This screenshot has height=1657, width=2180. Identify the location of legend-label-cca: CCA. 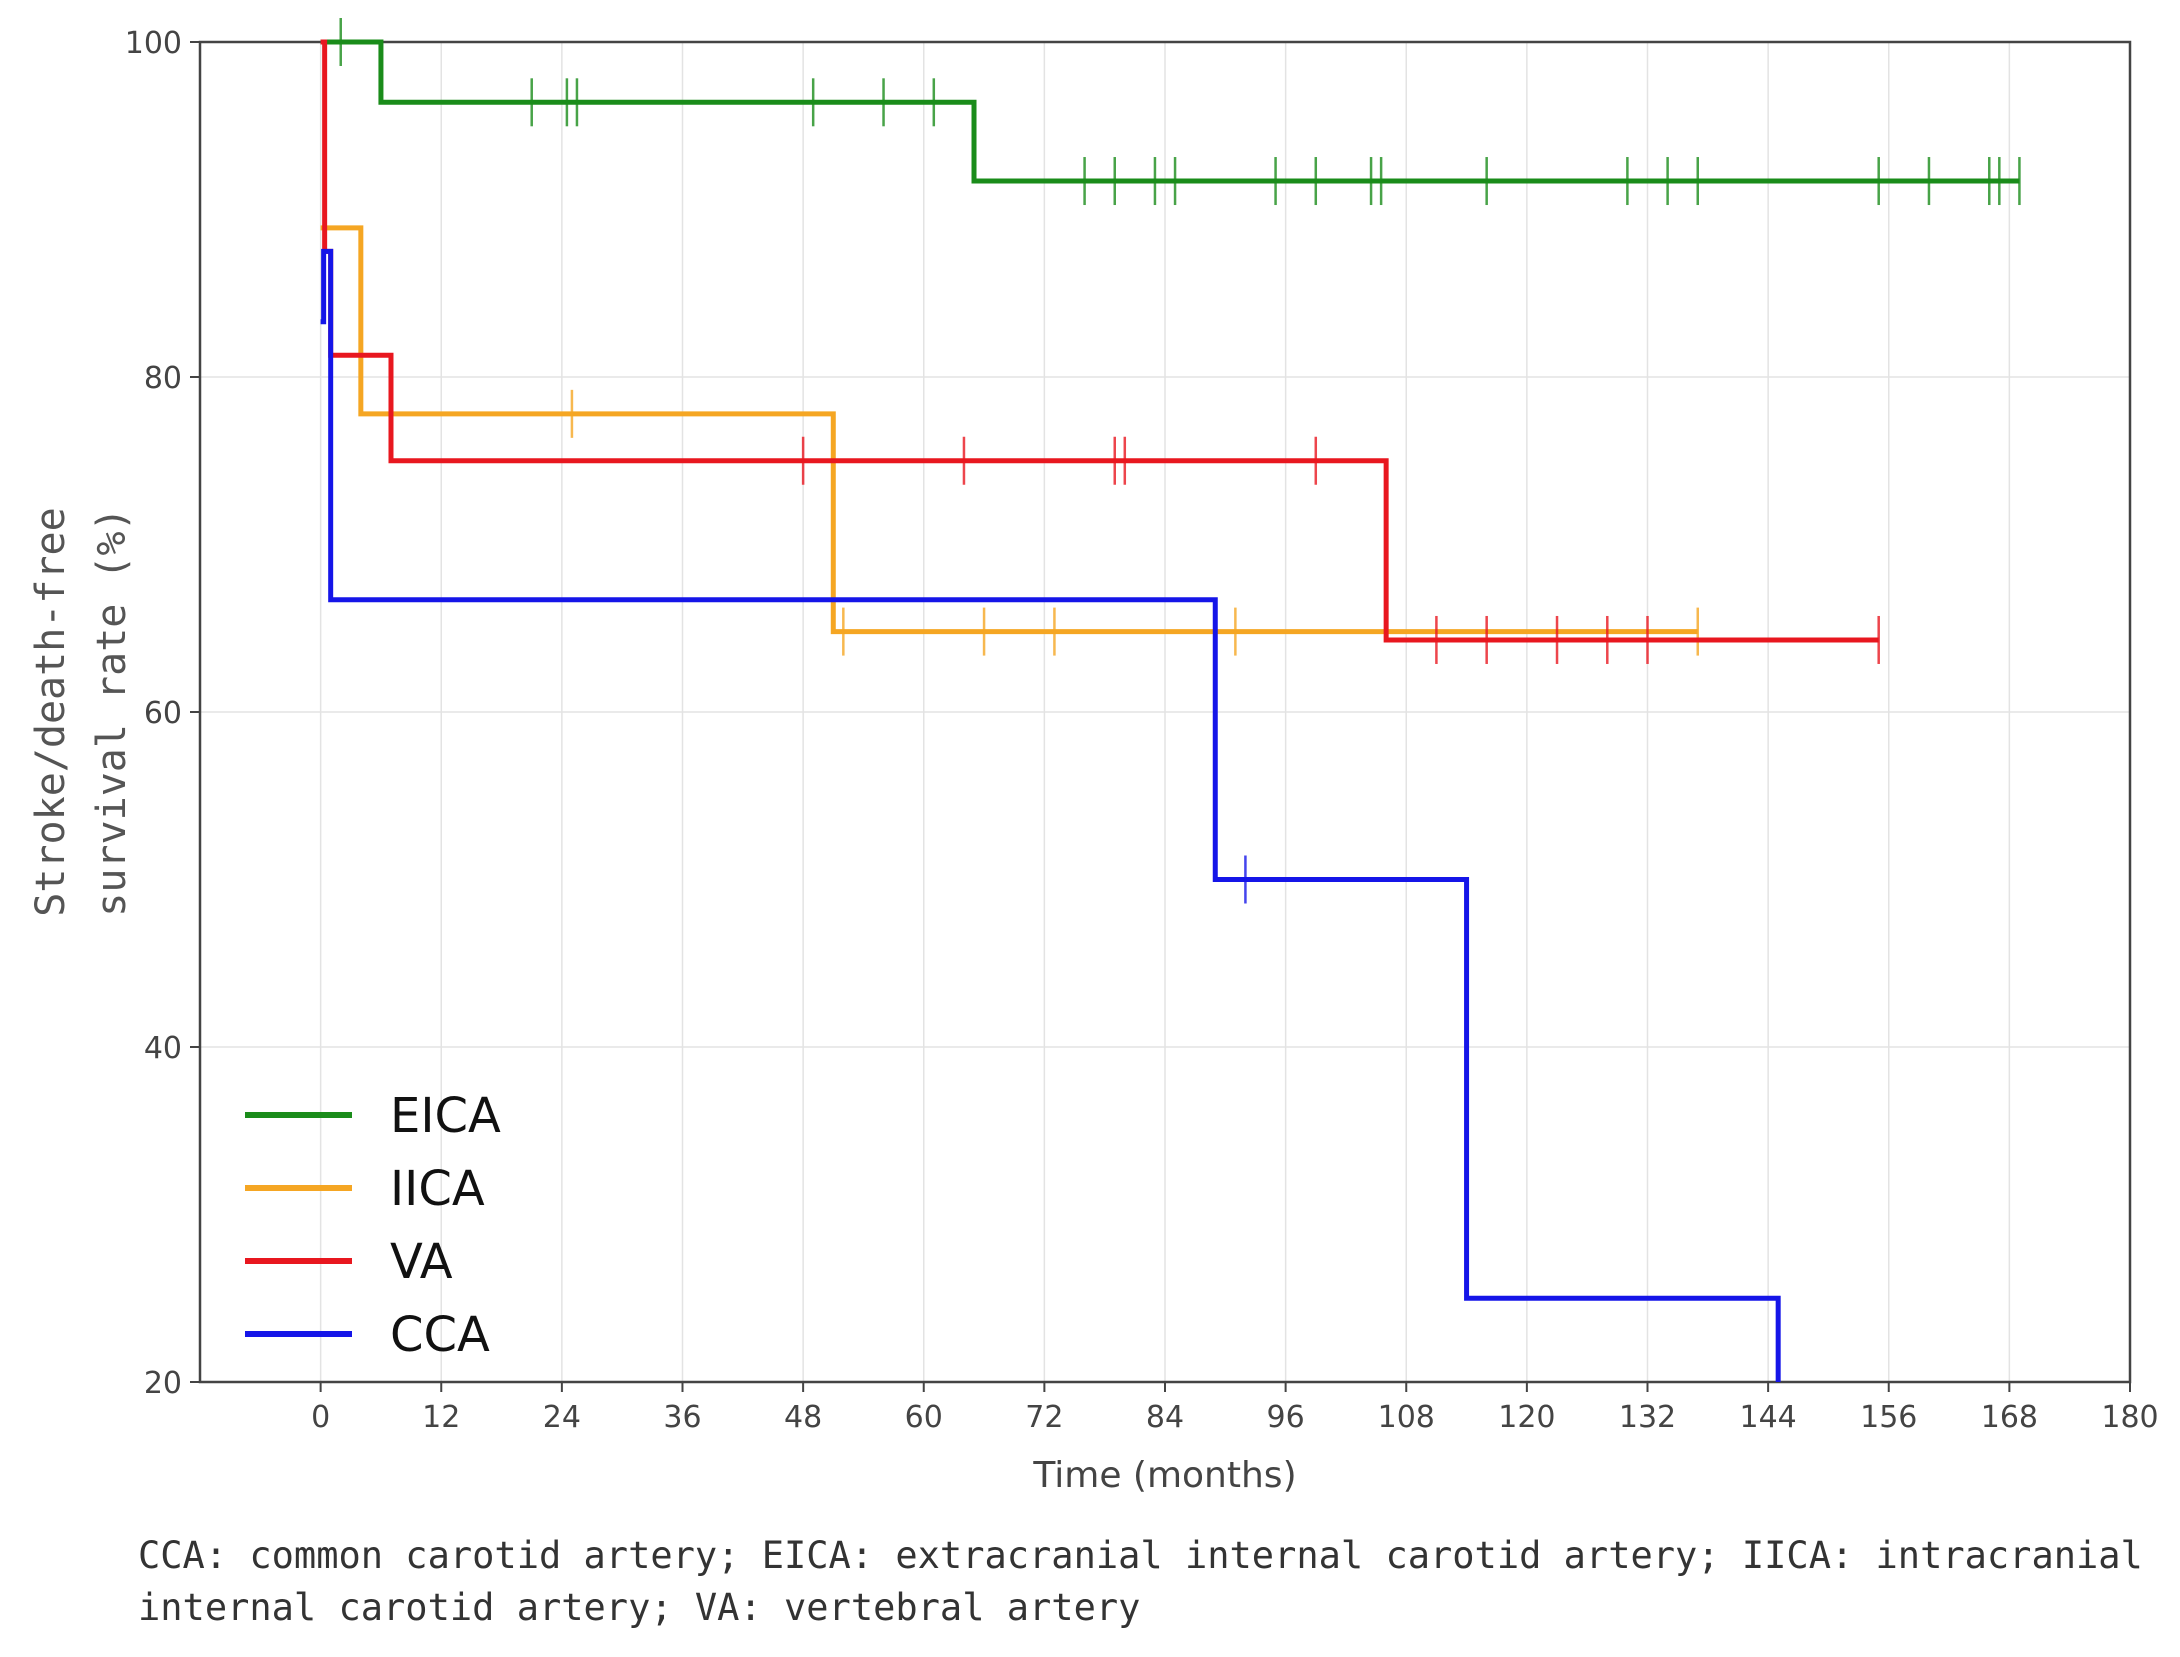
(440, 1335).